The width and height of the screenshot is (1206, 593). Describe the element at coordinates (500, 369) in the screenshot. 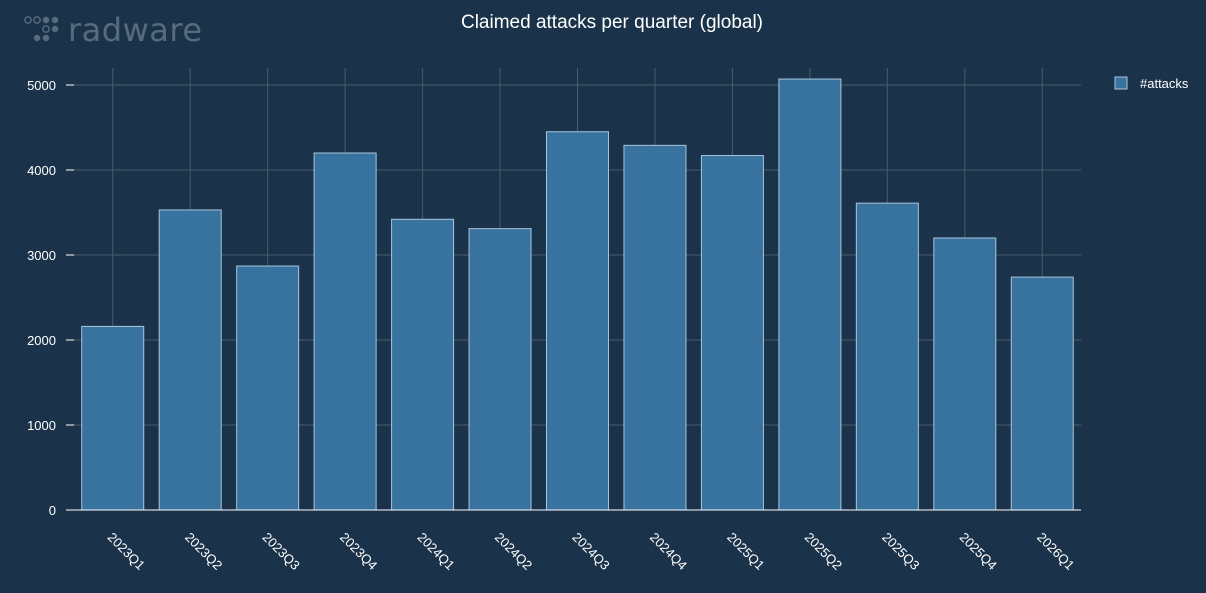

I see `bar-2024Q2` at that location.